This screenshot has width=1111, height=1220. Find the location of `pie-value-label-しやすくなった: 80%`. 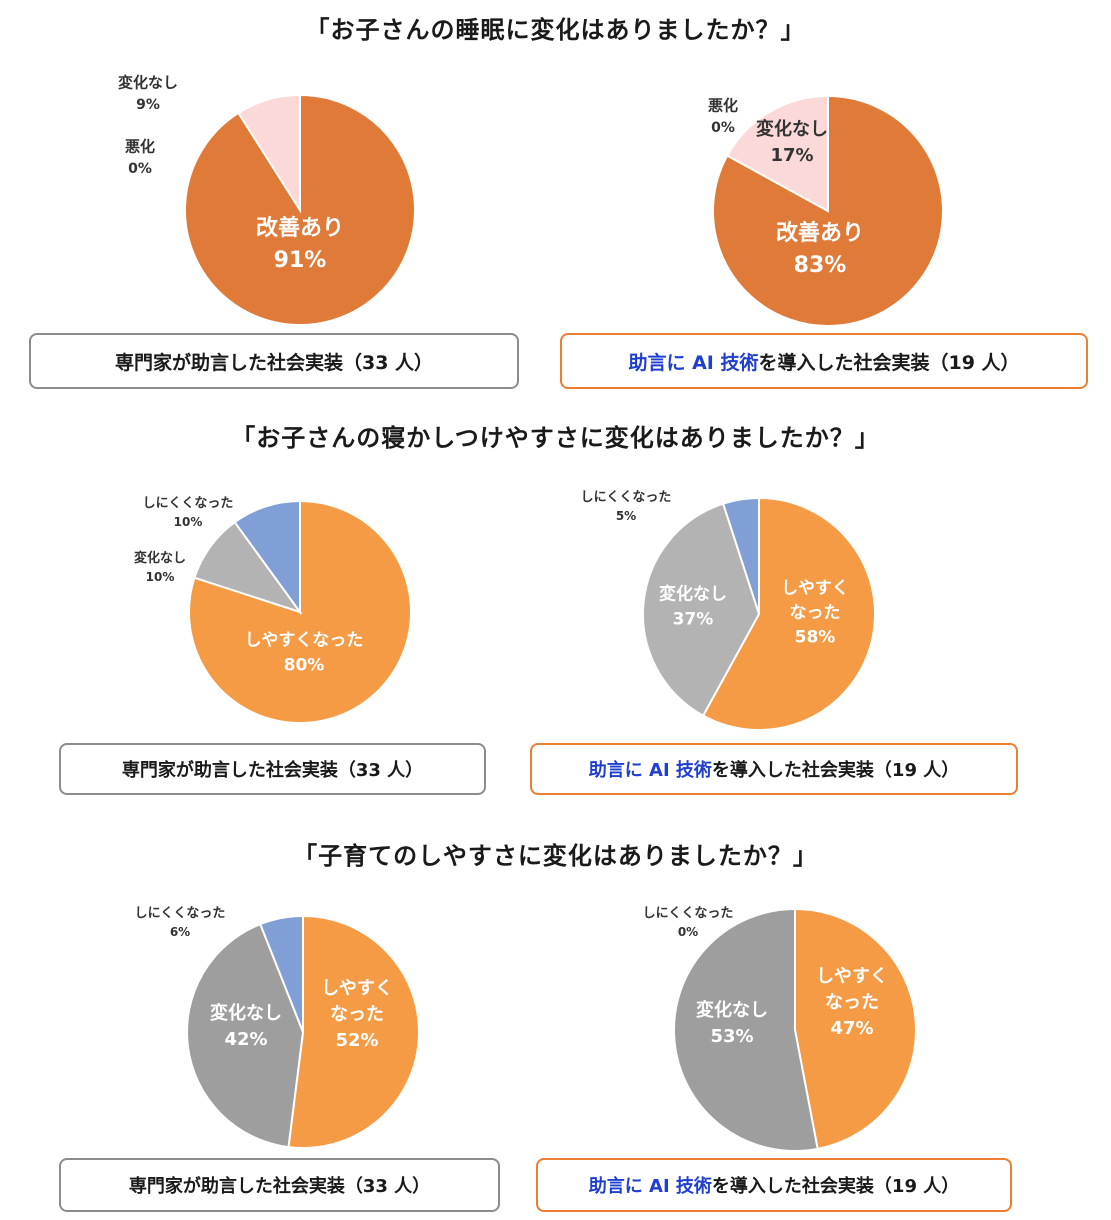

pie-value-label-しやすくなった: 80% is located at coordinates (304, 665).